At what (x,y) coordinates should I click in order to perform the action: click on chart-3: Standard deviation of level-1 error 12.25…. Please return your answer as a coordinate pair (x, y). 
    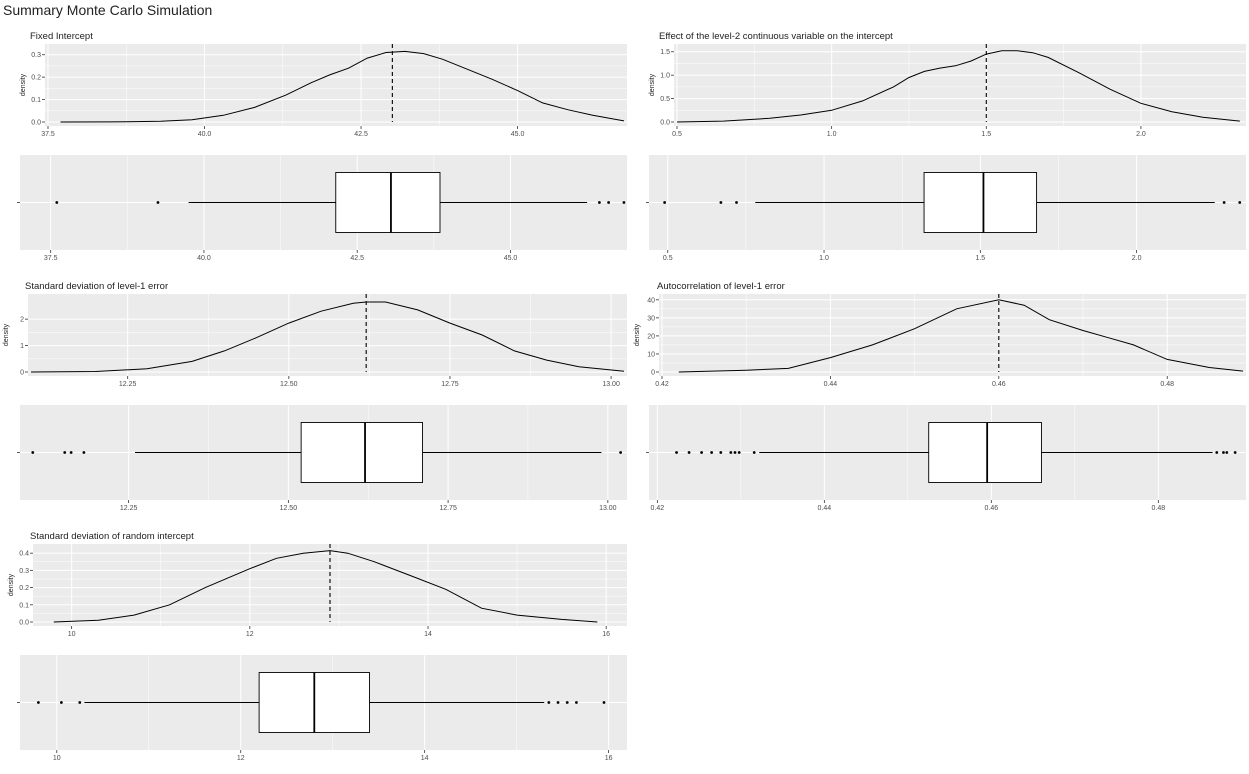
    Looking at the image, I should click on (315, 396).